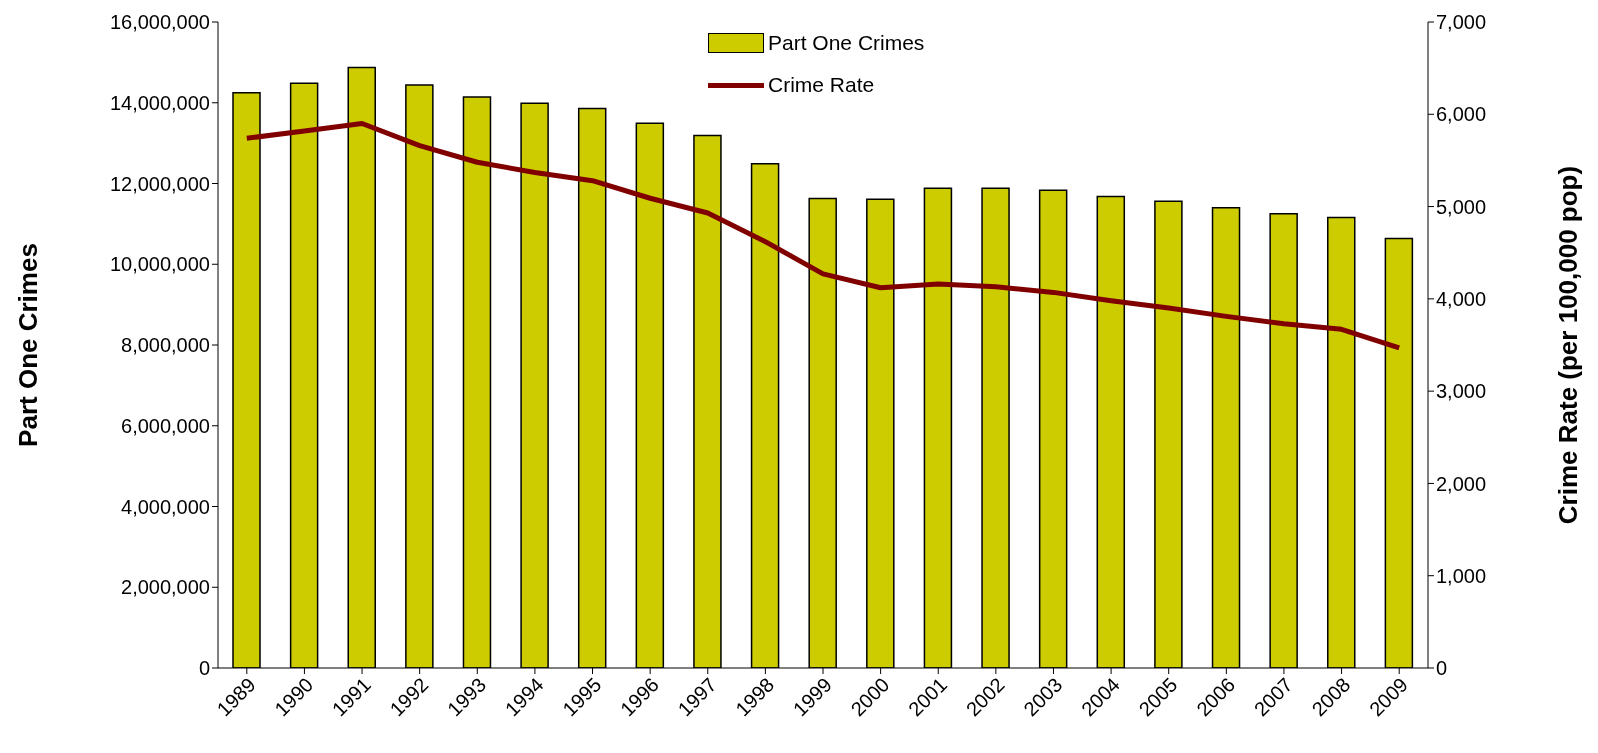 The height and width of the screenshot is (753, 1598). Describe the element at coordinates (1442, 668) in the screenshot. I see `y2-tick-label: 0` at that location.